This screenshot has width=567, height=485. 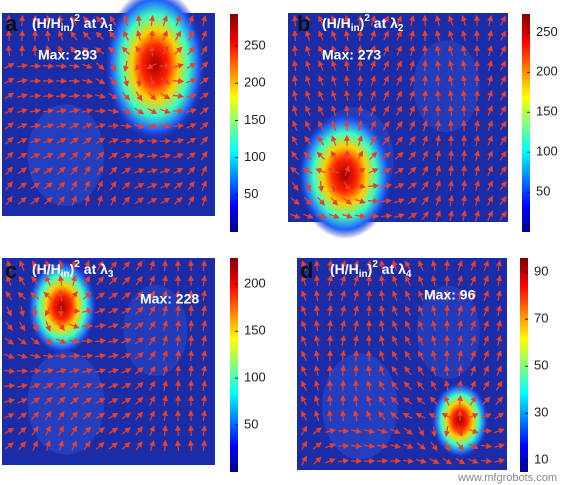 I want to click on title-part: (H/H, so click(x=46, y=269).